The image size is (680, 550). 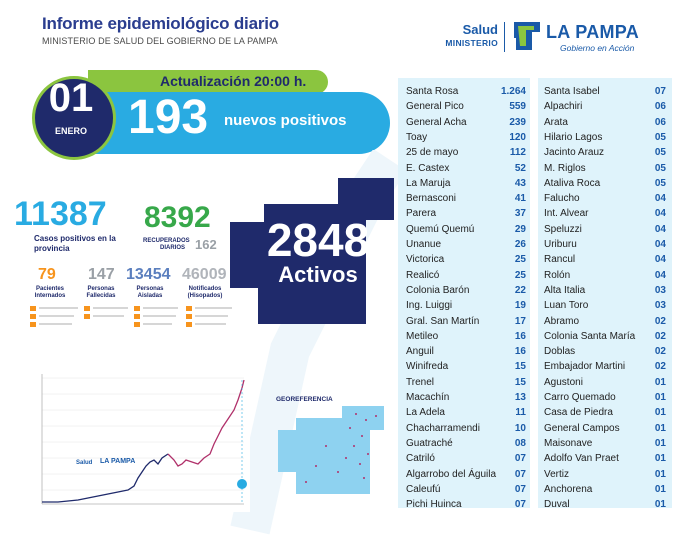 What do you see at coordinates (565, 290) in the screenshot?
I see `department-name: Alta Italia` at bounding box center [565, 290].